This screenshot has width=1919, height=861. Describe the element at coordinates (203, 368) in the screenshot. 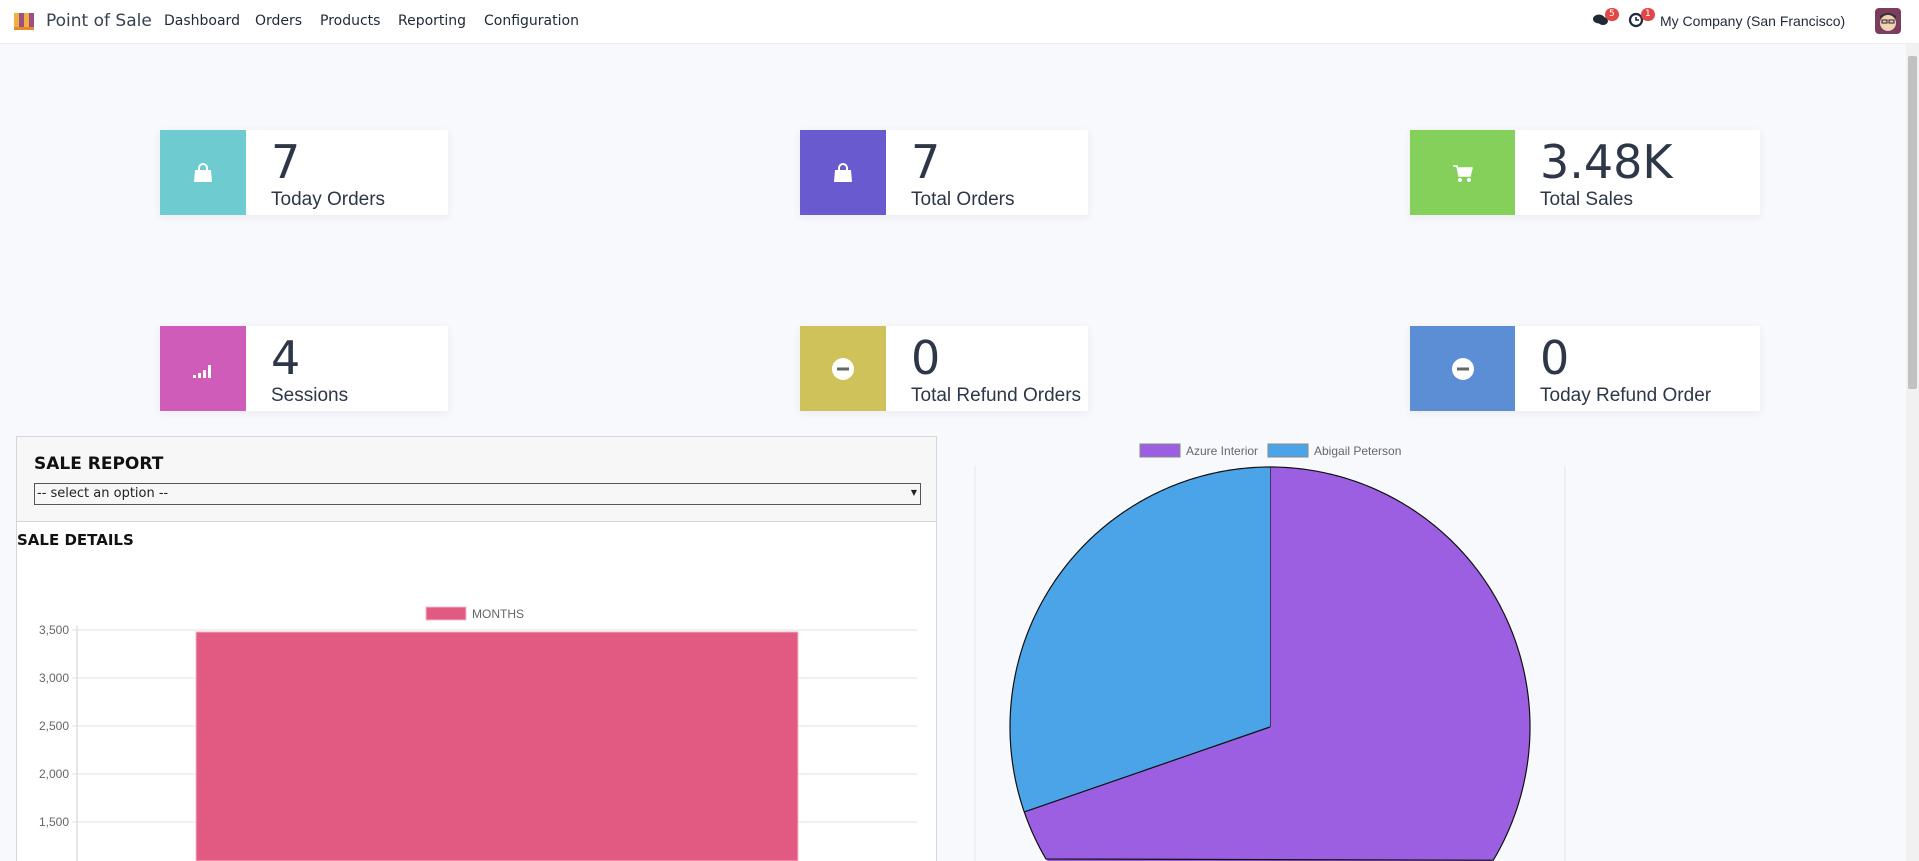

I see `signal-bars-icon` at that location.